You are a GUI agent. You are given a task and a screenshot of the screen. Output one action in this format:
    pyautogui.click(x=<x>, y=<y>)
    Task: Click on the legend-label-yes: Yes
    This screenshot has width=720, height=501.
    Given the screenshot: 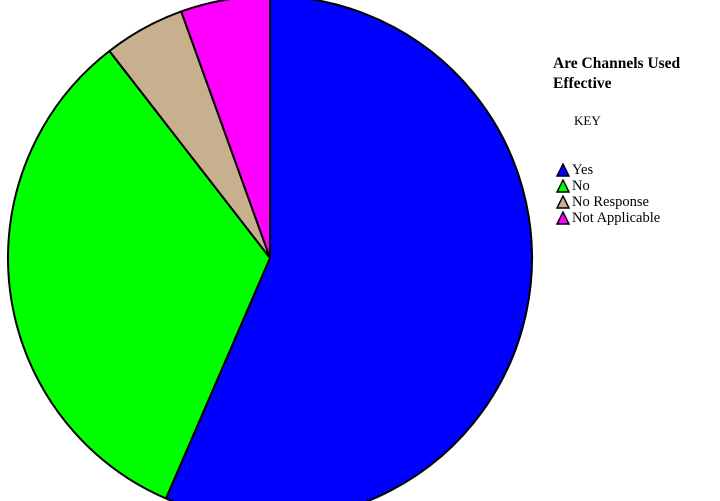 What is the action you would take?
    pyautogui.click(x=583, y=169)
    